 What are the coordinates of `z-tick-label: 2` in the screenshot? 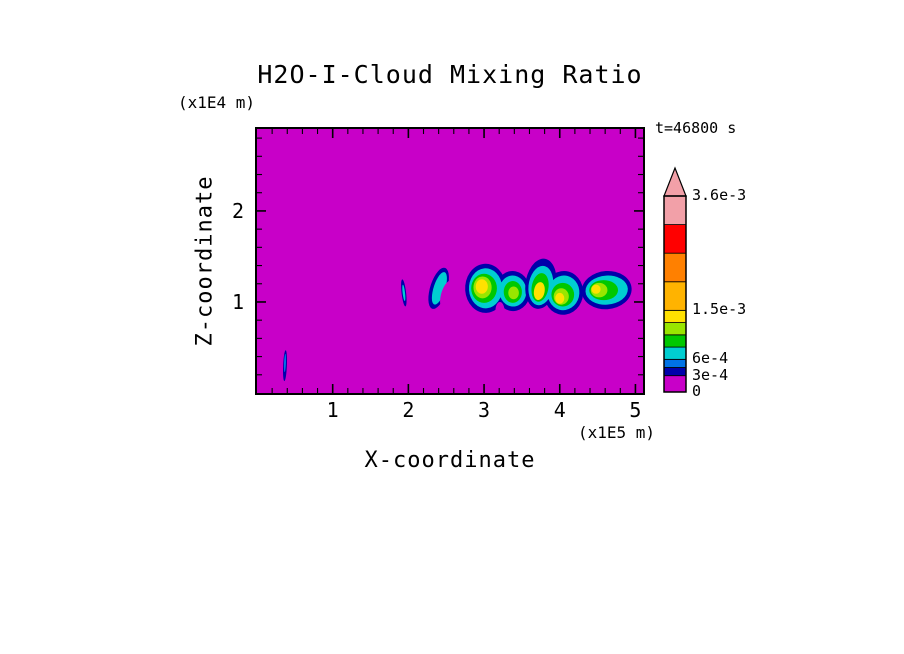 It's located at (237, 210).